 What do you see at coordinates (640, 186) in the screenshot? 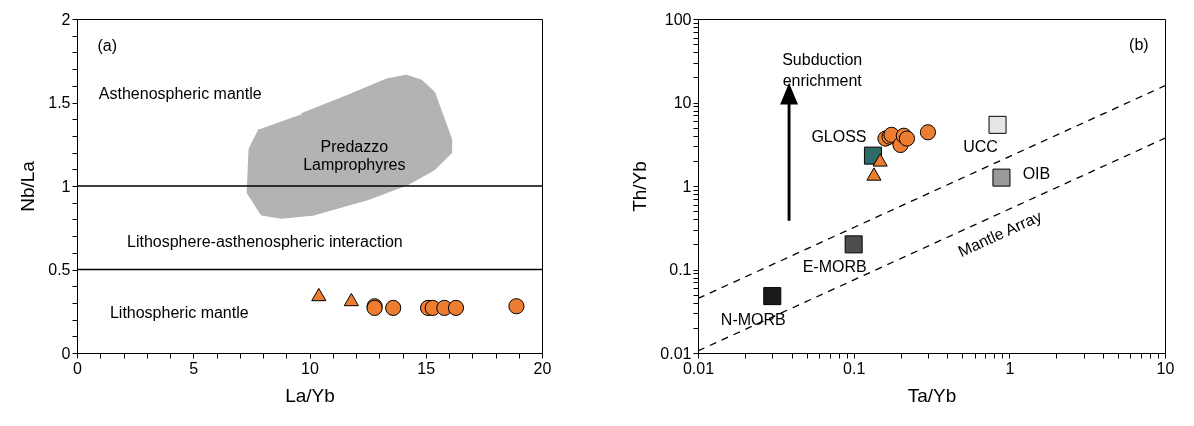
I see `y-axis-title: Th/Yb` at bounding box center [640, 186].